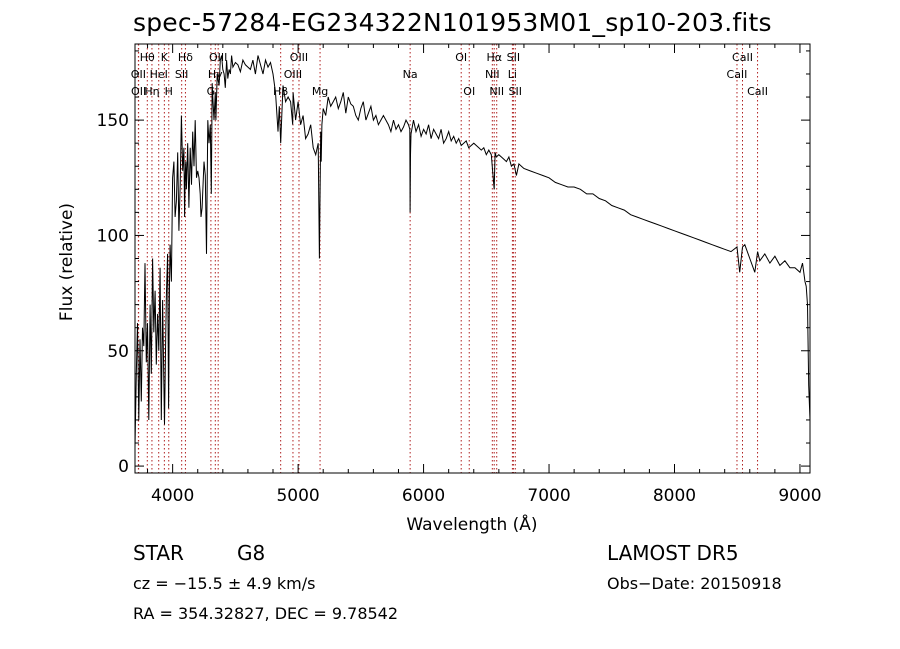  Describe the element at coordinates (159, 74) in the screenshot. I see `line-label-4: HeI` at that location.